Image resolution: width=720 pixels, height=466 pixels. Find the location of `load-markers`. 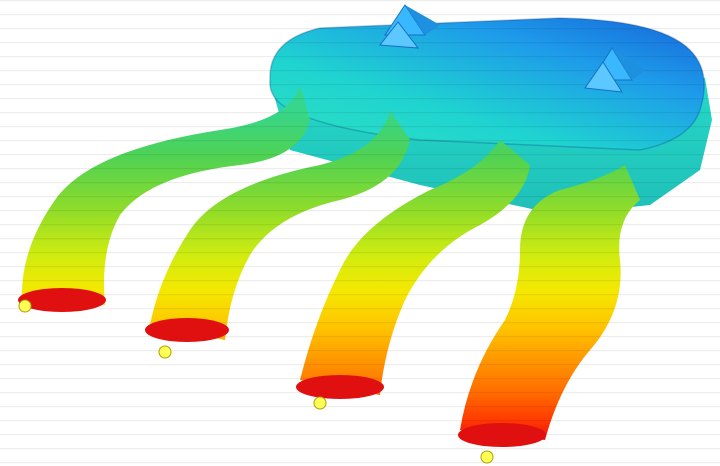

load-markers is located at coordinates (512, 48).